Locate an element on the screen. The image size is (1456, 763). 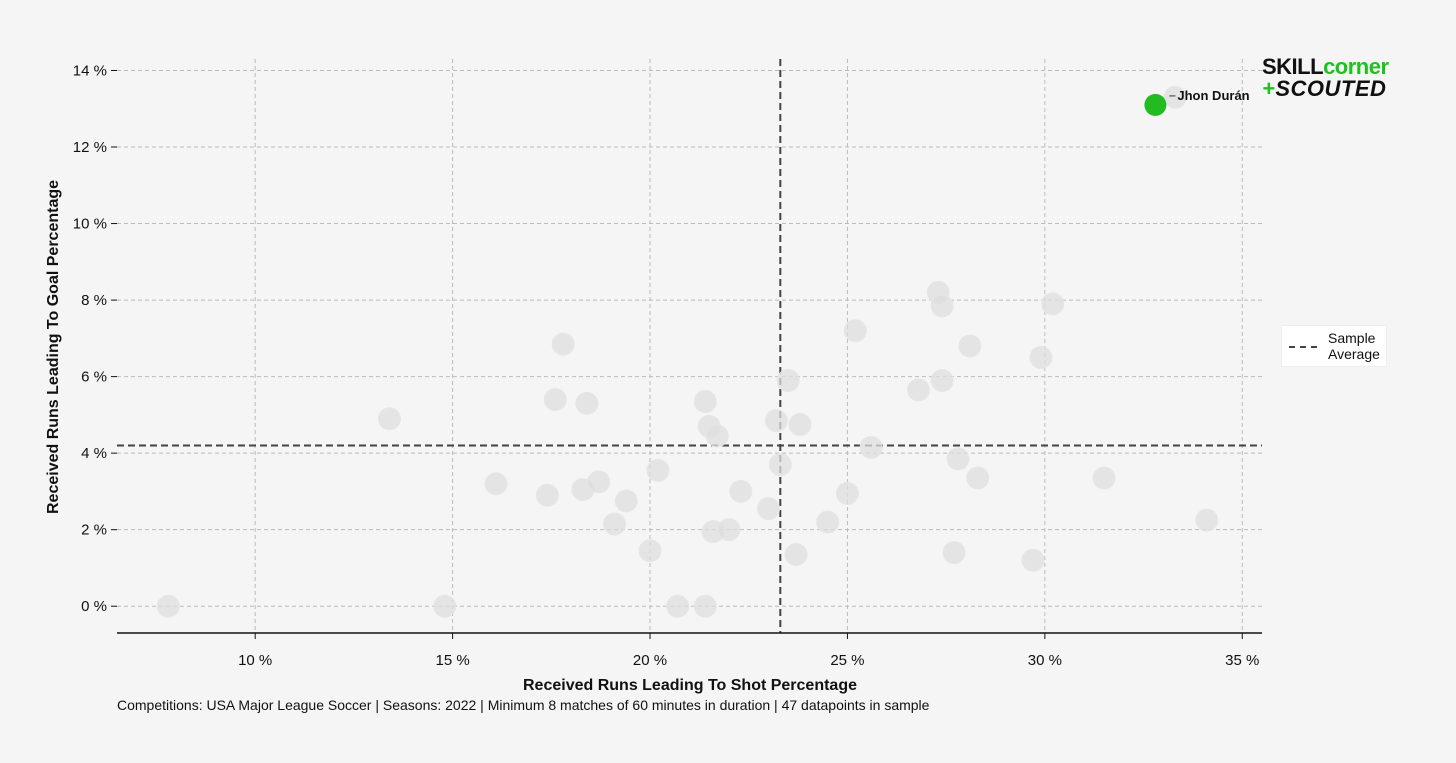
logo-corner-text: corner is located at coordinates (1356, 66).